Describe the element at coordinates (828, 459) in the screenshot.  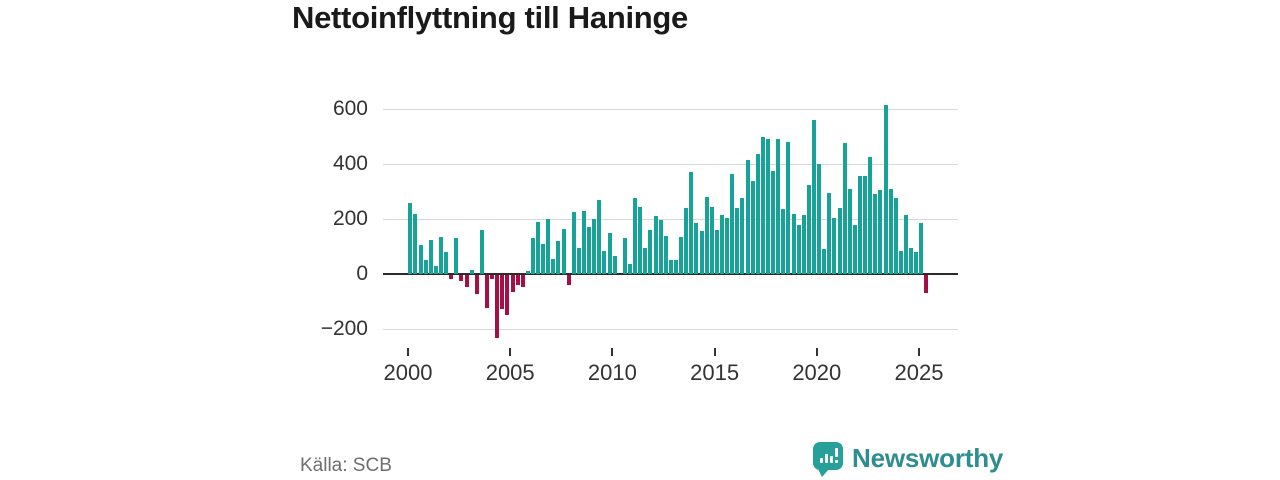
I see `chart-bars-exclamation-icon` at that location.